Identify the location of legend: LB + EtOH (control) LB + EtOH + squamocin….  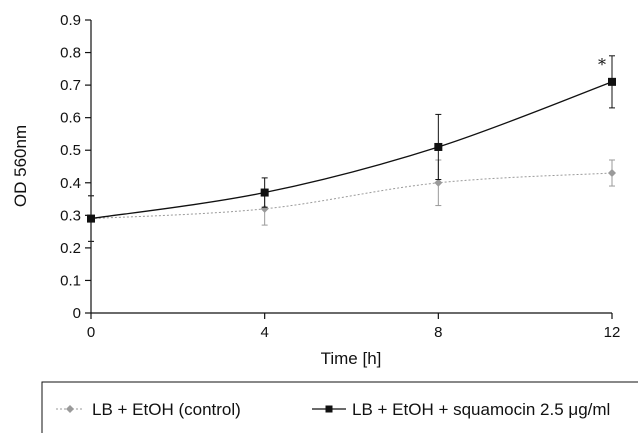
(339, 407).